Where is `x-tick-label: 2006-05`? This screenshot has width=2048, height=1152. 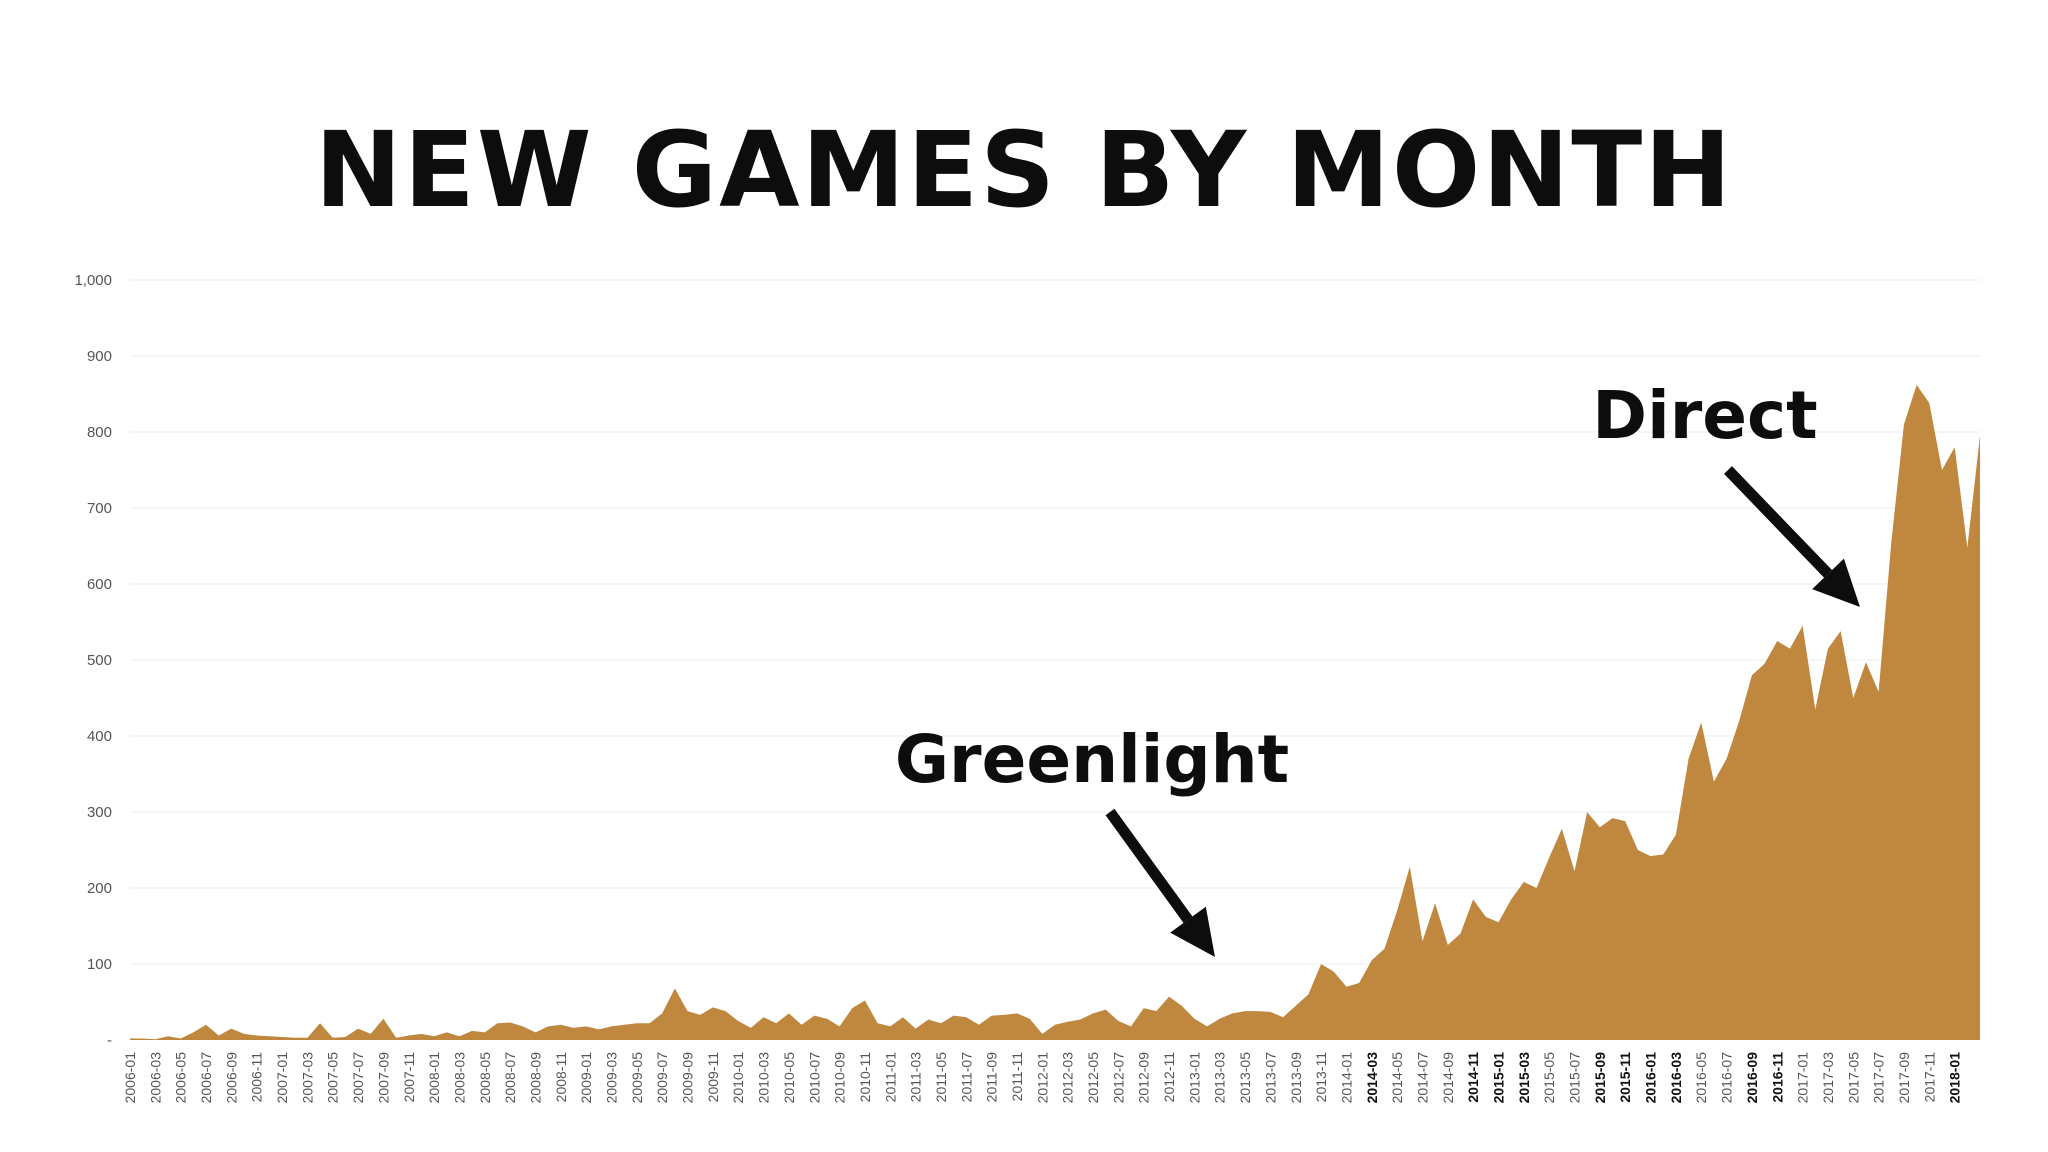
x-tick-label: 2006-05 is located at coordinates (181, 1078).